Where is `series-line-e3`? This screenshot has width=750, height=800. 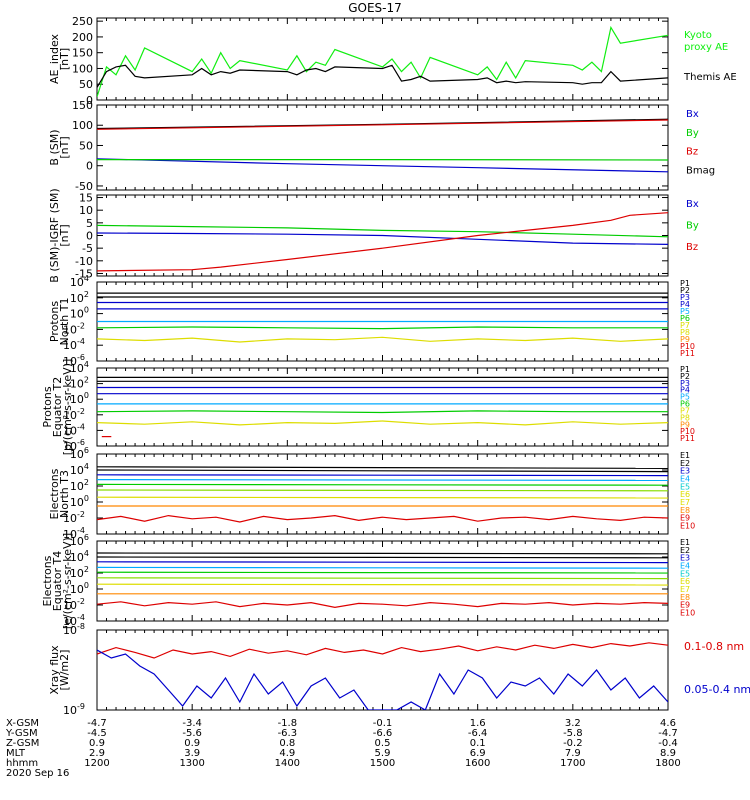 series-line-e3 is located at coordinates (382, 475).